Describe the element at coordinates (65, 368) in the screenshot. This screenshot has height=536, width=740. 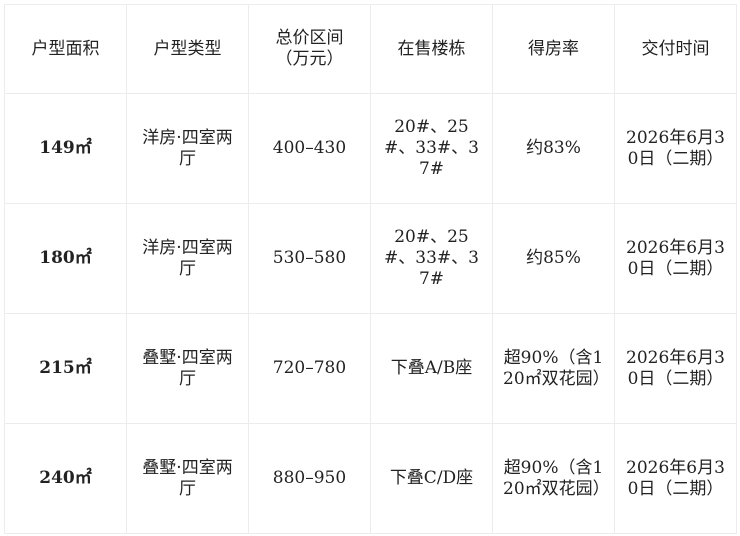
I see `cell-area: 215㎡` at that location.